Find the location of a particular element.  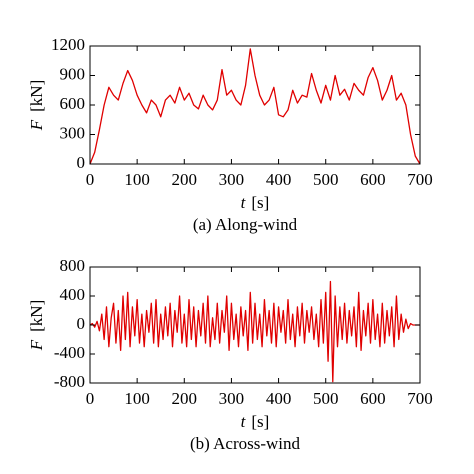

y-tick-label: -400 is located at coordinates (69, 352).